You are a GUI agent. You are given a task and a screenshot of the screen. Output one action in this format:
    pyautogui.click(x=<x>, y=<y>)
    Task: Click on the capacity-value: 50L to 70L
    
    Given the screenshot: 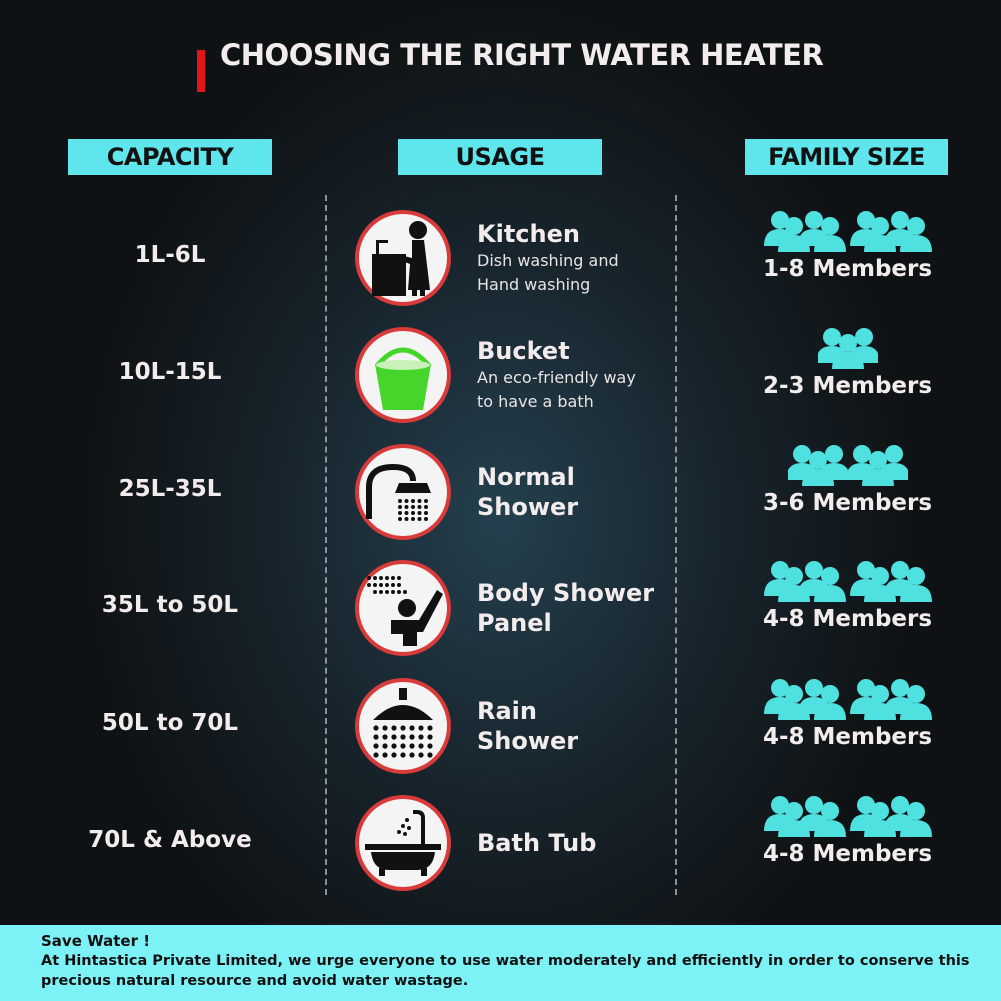 What is the action you would take?
    pyautogui.click(x=170, y=723)
    